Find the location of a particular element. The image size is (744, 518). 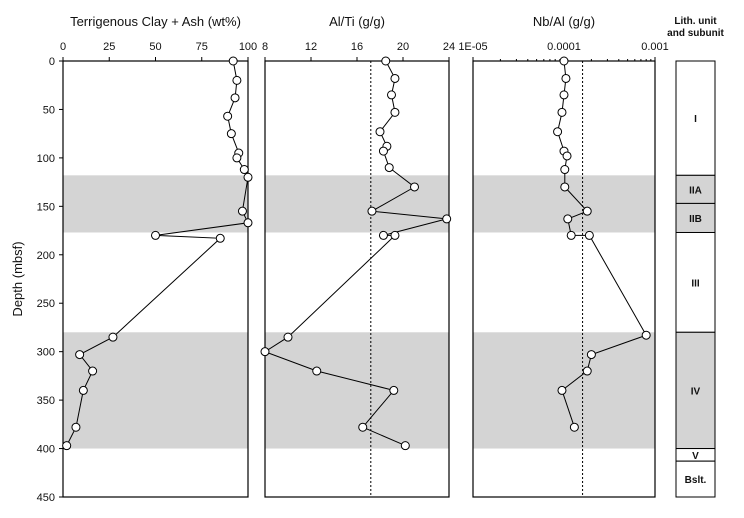

ytick-label: 200 is located at coordinates (46, 256).